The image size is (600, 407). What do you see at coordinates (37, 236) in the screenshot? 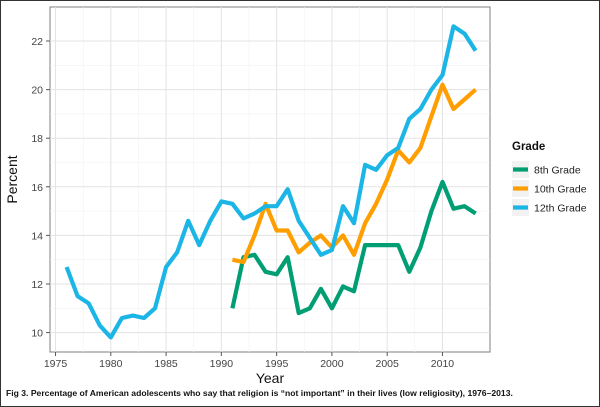
I see `y-tick-label: 14` at bounding box center [37, 236].